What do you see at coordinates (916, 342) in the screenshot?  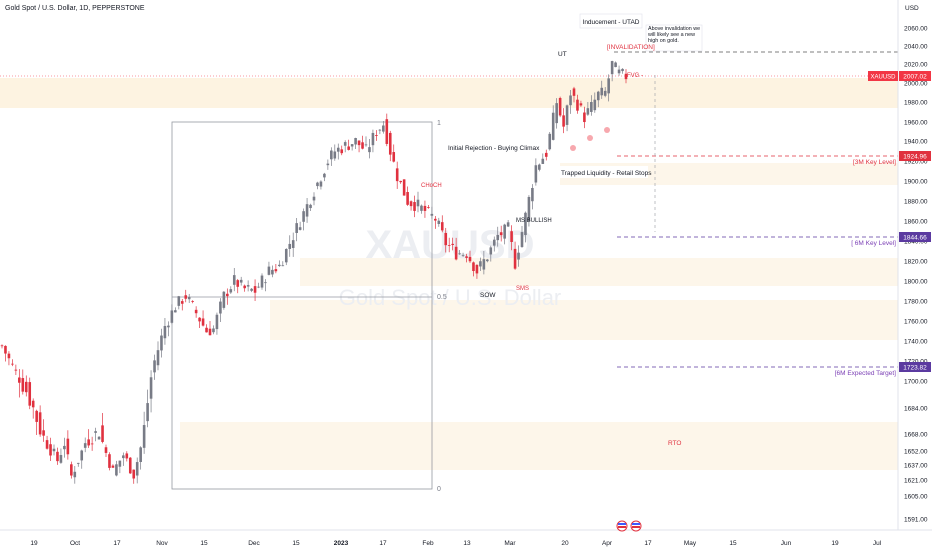 I see `y-tick-label: 1740.00` at bounding box center [916, 342].